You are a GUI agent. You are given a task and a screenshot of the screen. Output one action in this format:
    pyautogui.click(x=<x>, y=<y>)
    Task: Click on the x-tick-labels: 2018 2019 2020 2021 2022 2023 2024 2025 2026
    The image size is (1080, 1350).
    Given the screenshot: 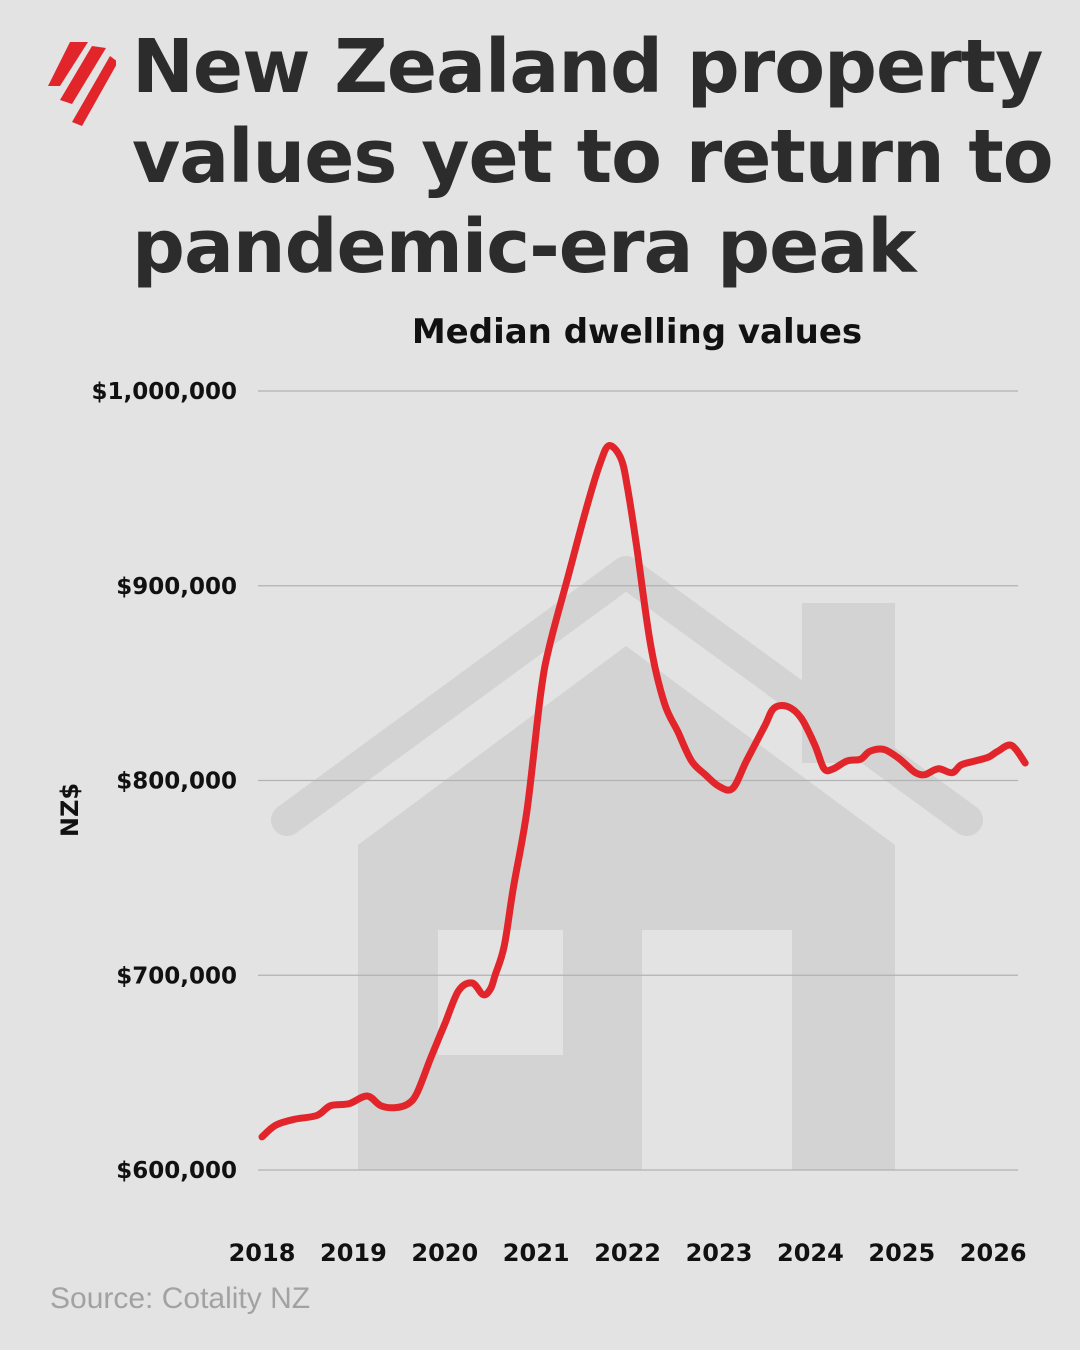 What is the action you would take?
    pyautogui.click(x=628, y=1253)
    